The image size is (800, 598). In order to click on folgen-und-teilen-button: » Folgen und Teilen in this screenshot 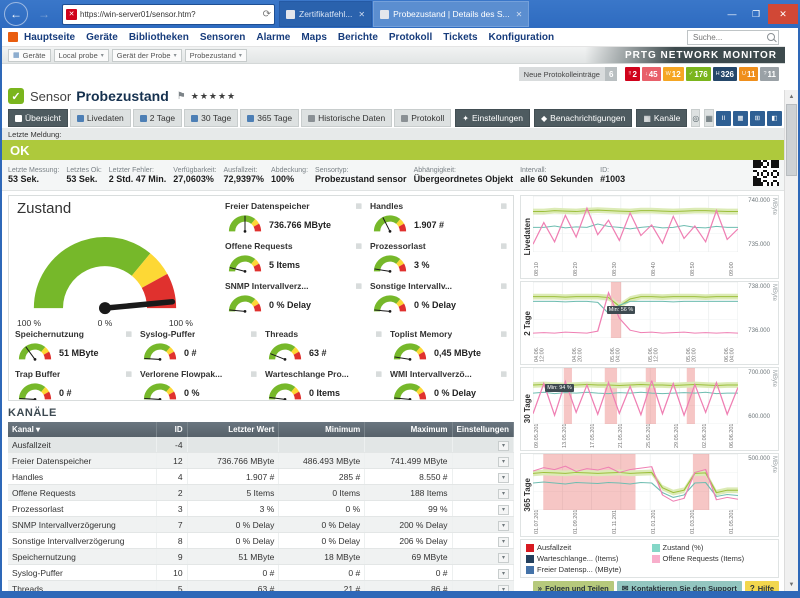, I will do `click(573, 586)`.